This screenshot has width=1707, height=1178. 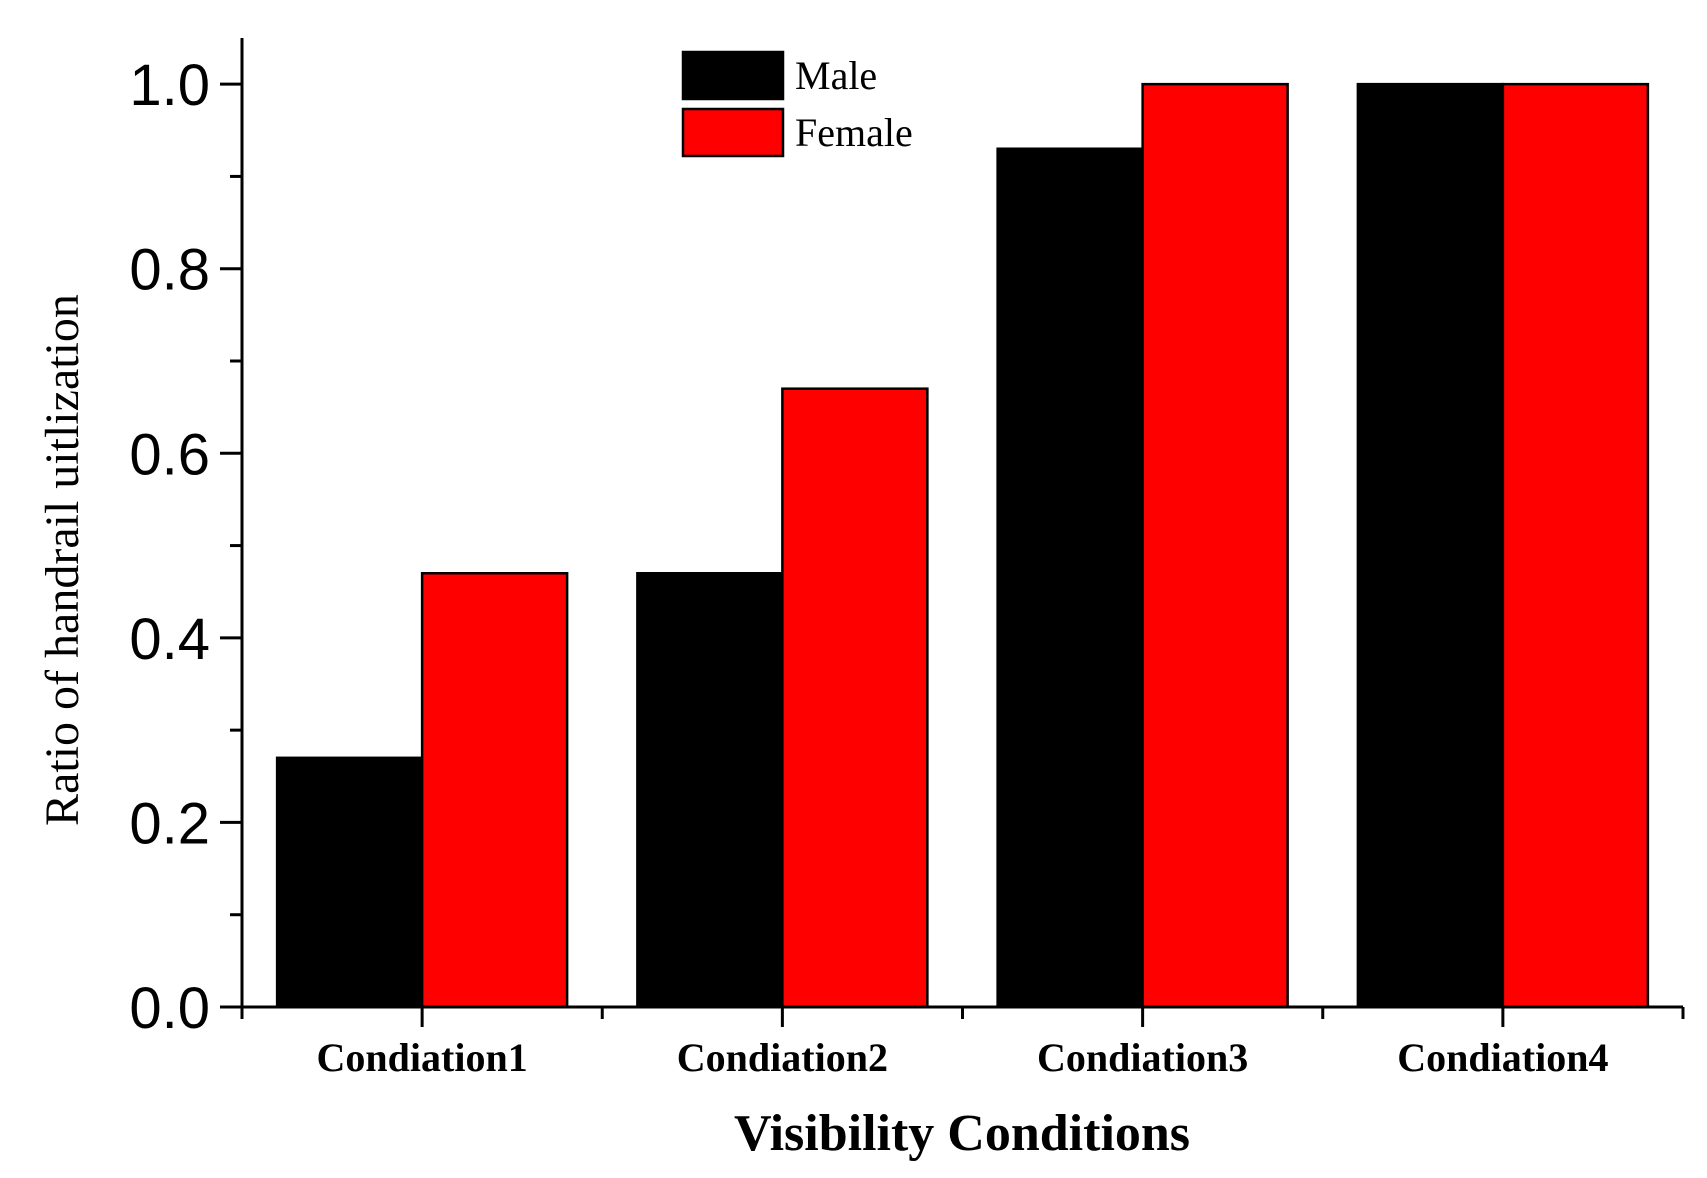 What do you see at coordinates (797, 104) in the screenshot?
I see `legend: Male Female` at bounding box center [797, 104].